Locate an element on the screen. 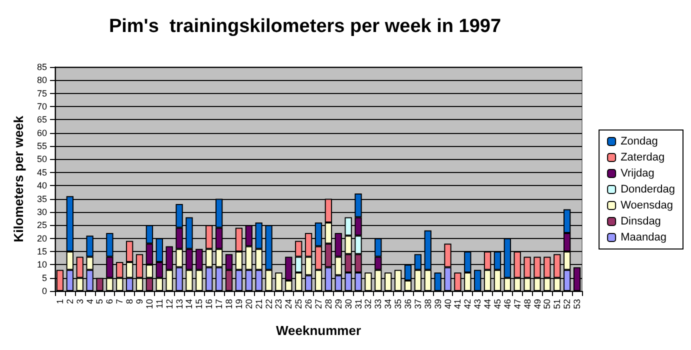  x-tick-label: 34 is located at coordinates (388, 304).